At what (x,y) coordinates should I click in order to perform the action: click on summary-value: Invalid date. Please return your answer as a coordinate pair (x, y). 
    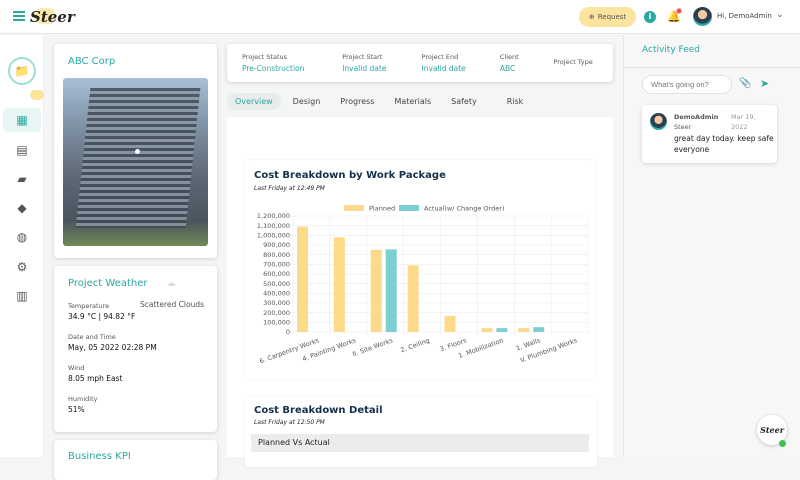
    Looking at the image, I should click on (443, 68).